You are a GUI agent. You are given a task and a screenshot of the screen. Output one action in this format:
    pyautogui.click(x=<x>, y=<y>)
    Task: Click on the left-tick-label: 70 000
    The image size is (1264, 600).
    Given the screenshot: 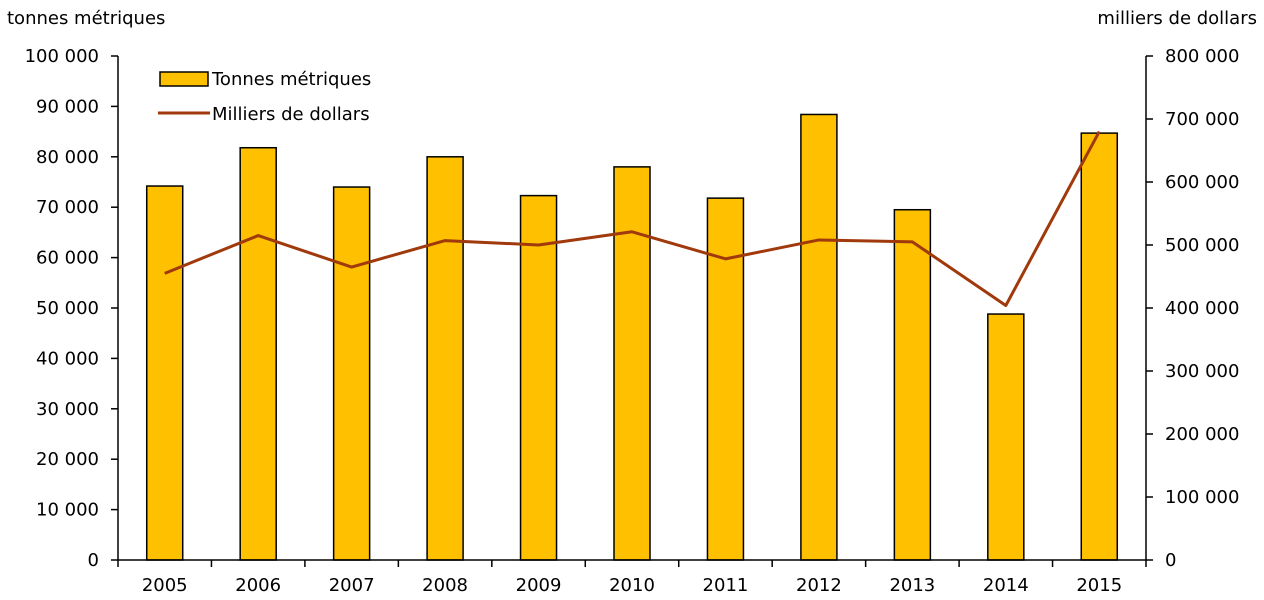 What is the action you would take?
    pyautogui.click(x=67, y=207)
    